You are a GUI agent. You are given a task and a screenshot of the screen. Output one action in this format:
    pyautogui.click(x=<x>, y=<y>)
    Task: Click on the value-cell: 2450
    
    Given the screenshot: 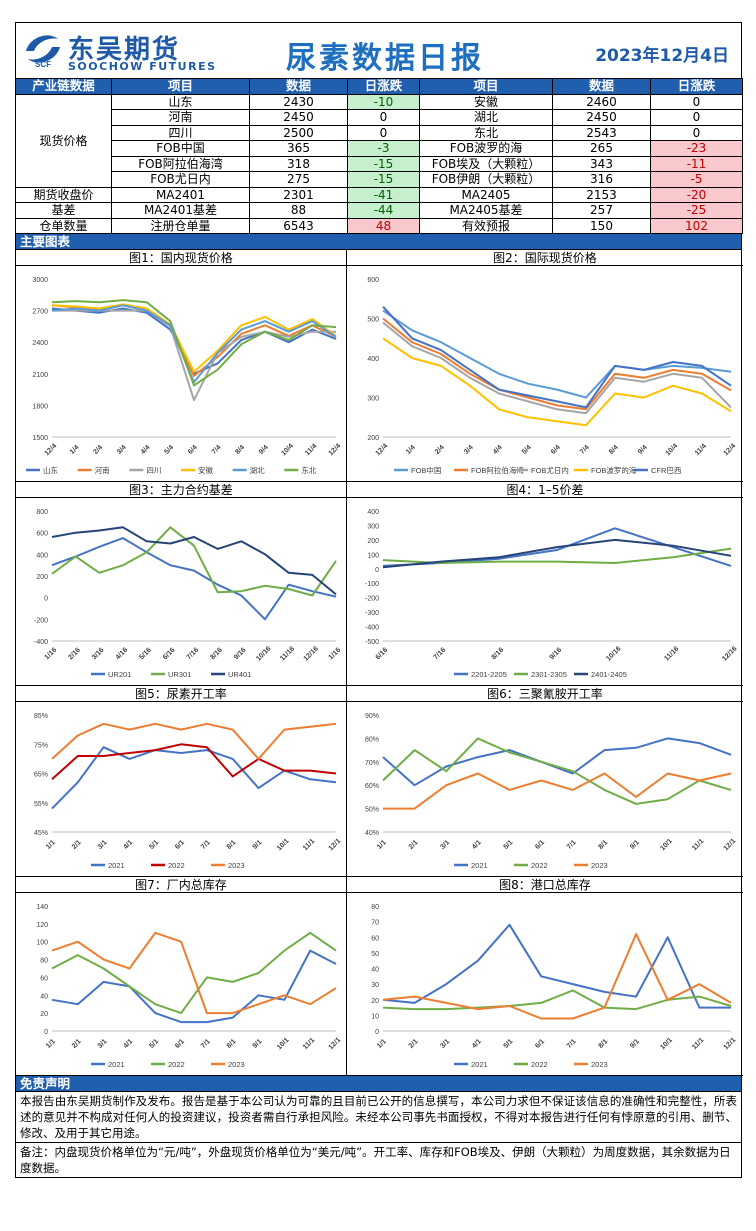 What is the action you would take?
    pyautogui.click(x=298, y=117)
    